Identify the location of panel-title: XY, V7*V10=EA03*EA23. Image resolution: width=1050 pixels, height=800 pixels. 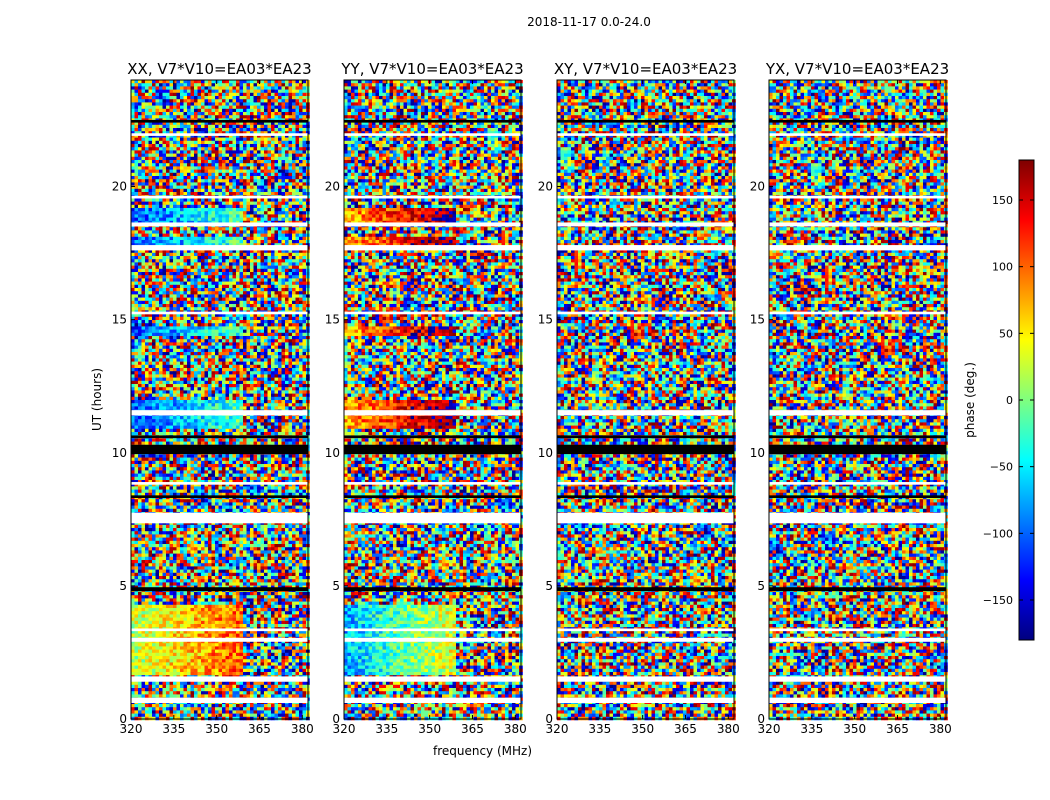
(645, 69).